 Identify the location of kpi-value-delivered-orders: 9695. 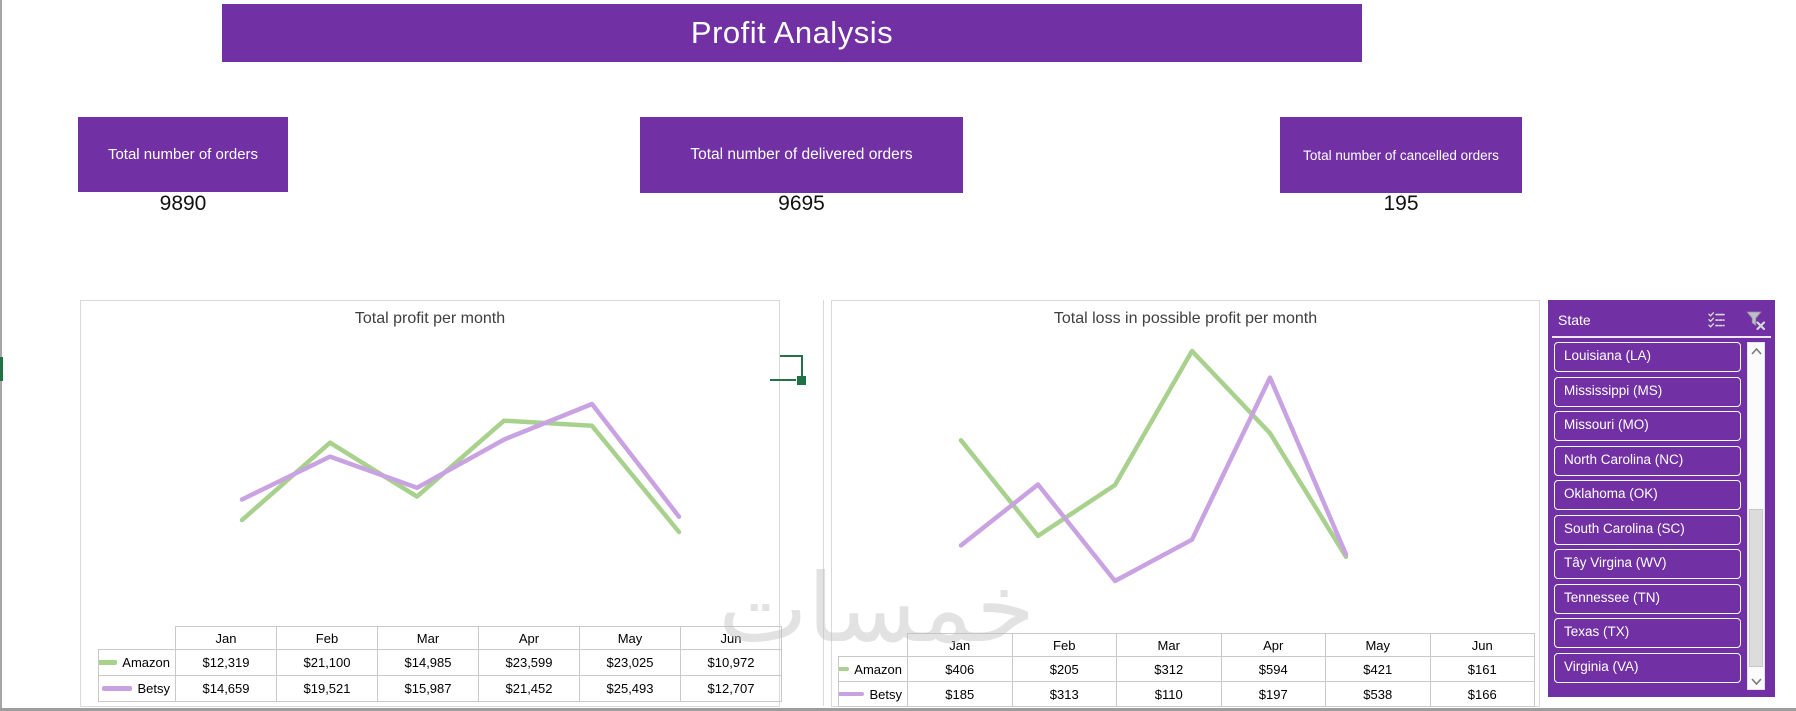
(801, 203).